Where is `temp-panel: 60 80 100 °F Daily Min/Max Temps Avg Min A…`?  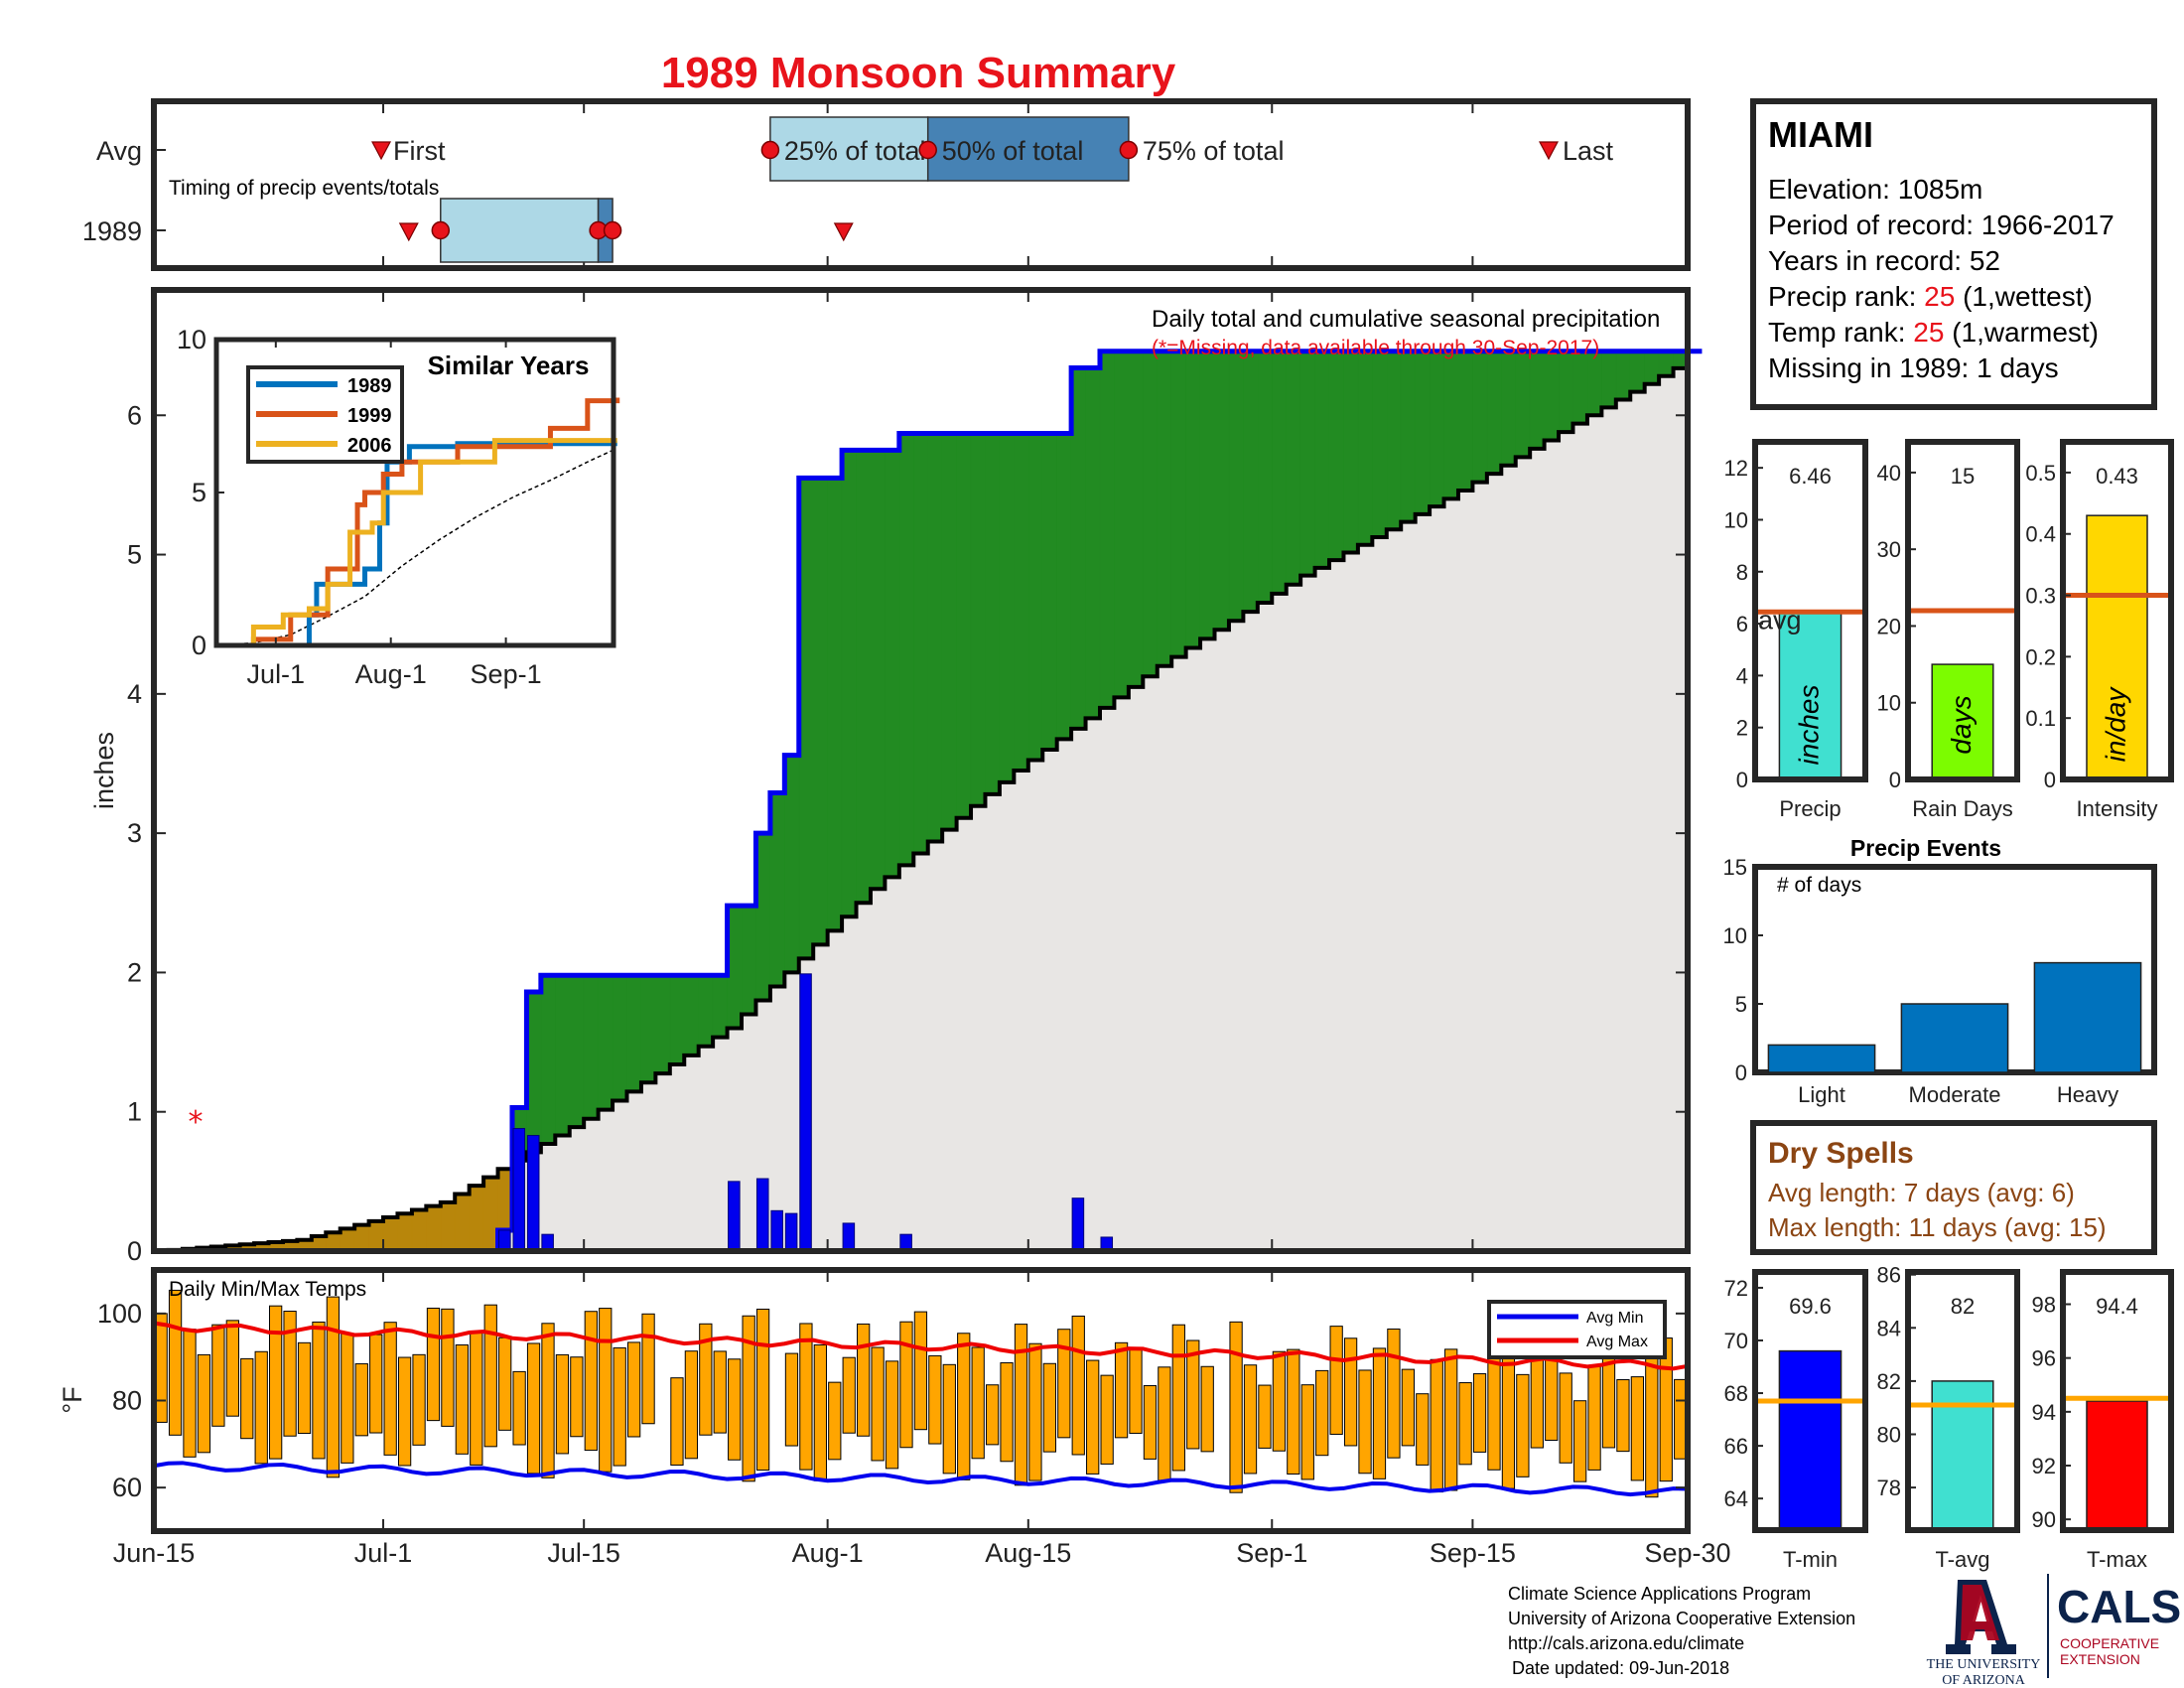
temp-panel: 60 80 100 °F Daily Min/Max Temps Avg Min A… is located at coordinates (874, 1400).